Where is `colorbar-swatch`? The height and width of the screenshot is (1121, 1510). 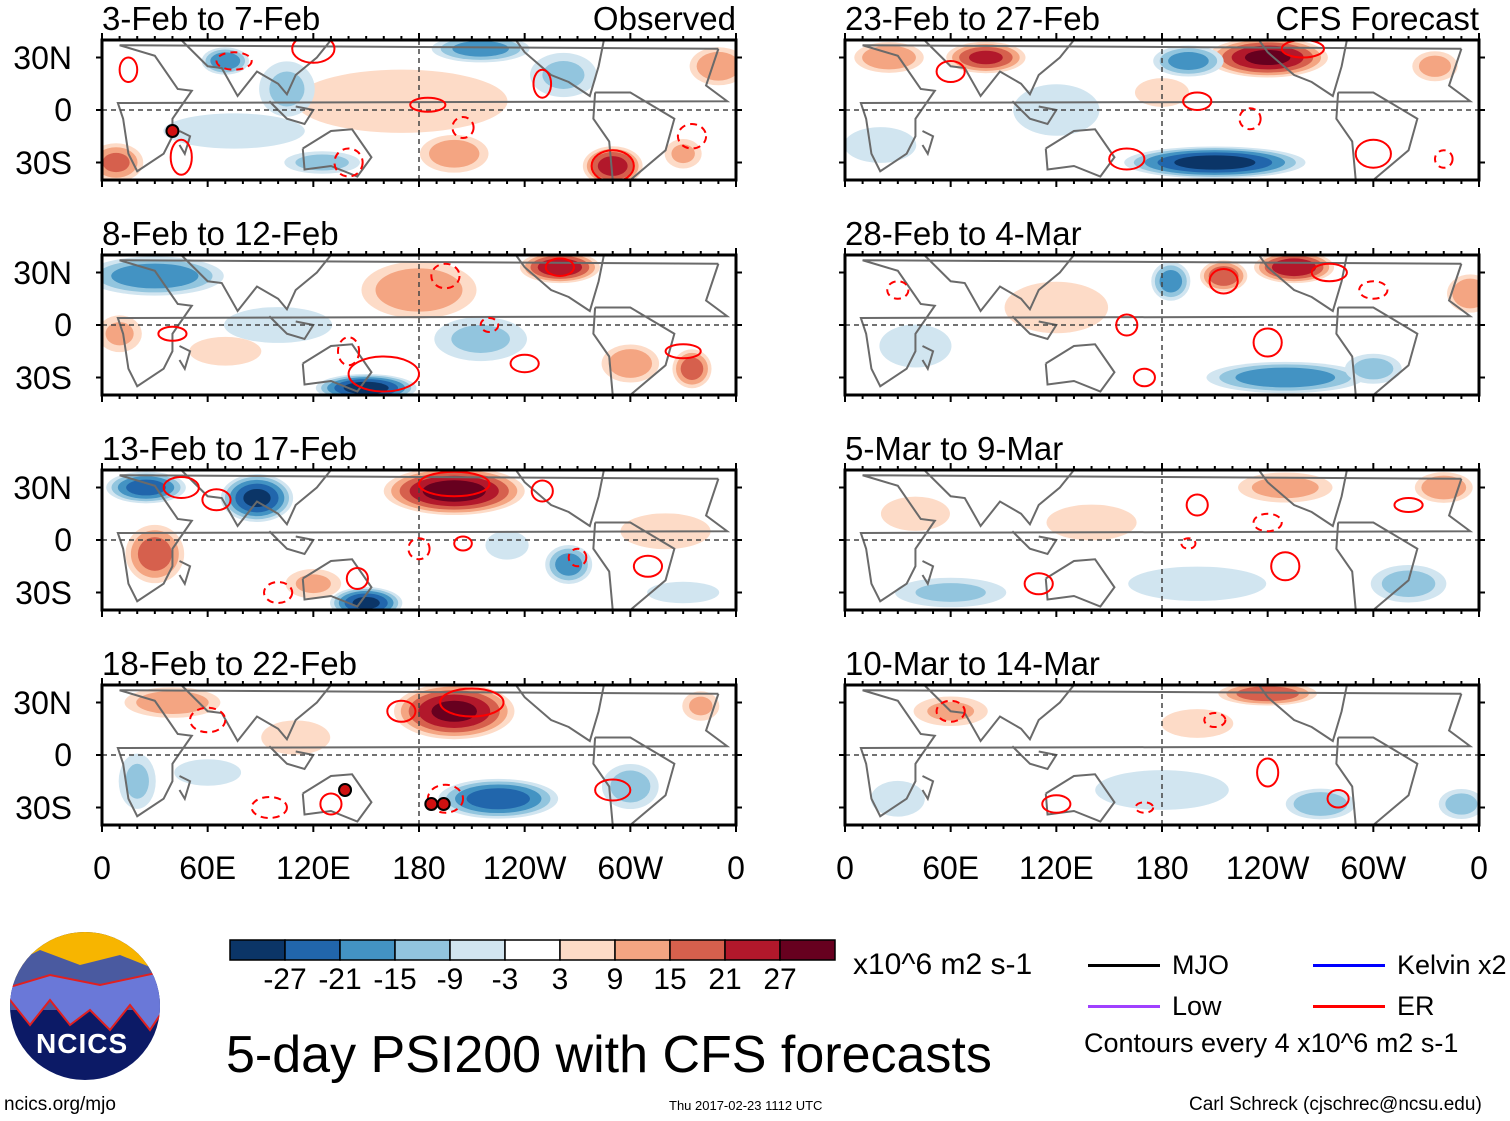 colorbar-swatch is located at coordinates (807, 950).